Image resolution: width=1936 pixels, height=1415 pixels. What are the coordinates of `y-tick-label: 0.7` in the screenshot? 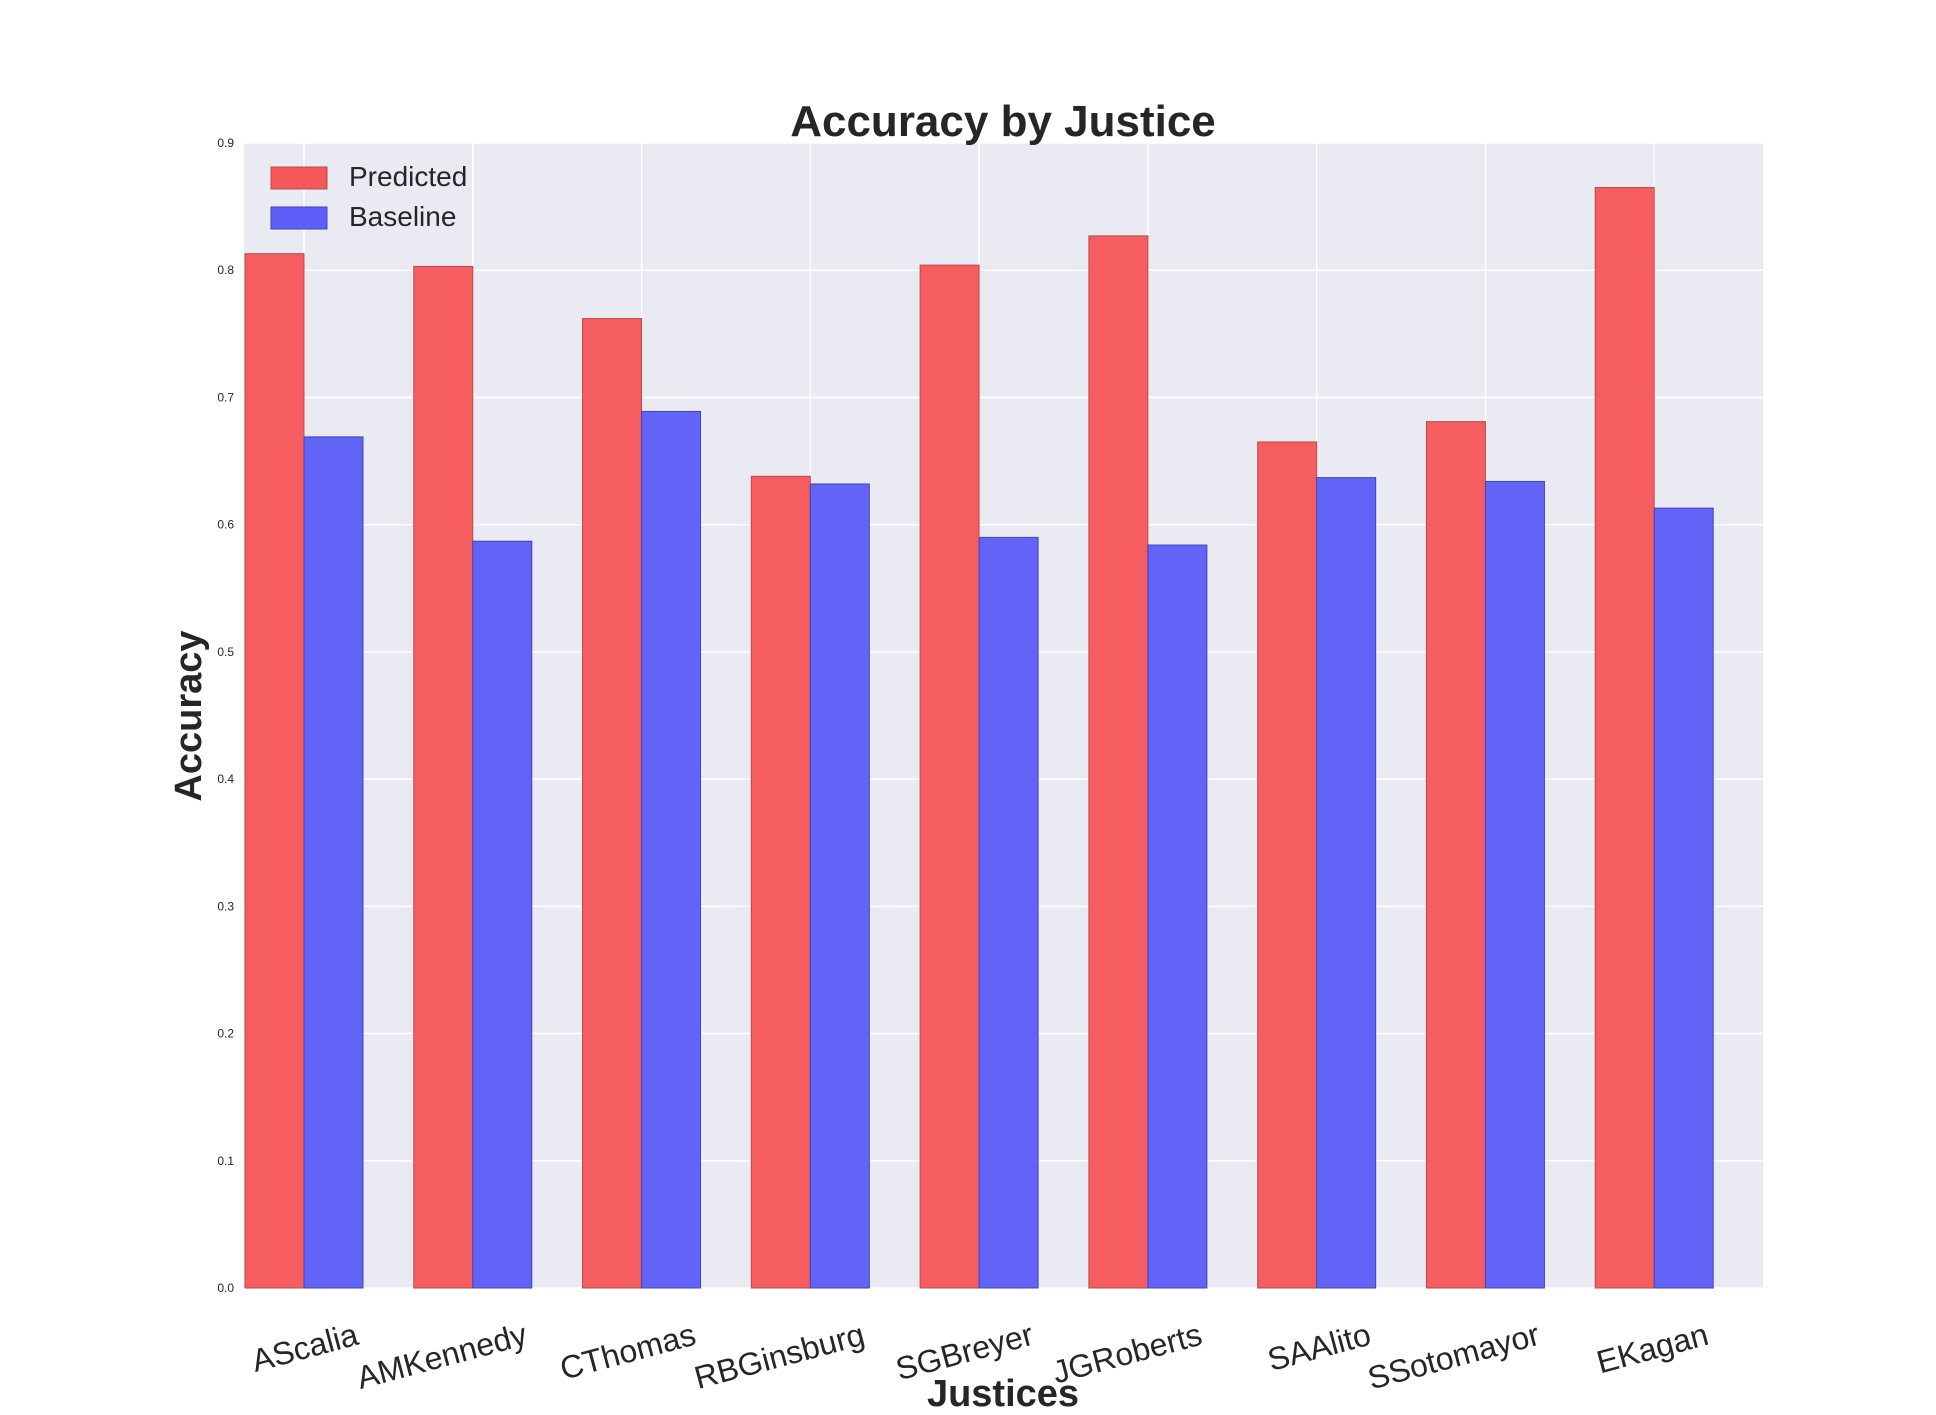 It's located at (225, 397).